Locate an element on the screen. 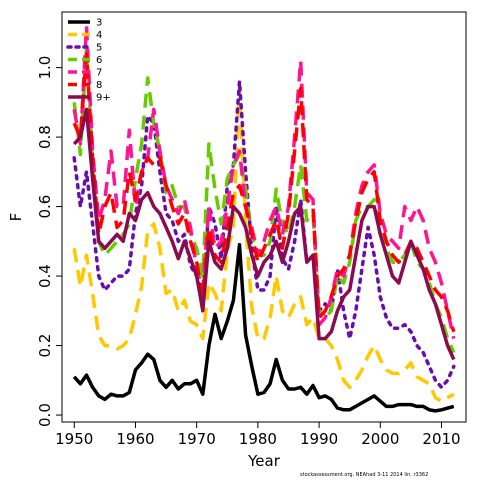 The image size is (480, 480). x-tick-label: 1980 is located at coordinates (258, 439).